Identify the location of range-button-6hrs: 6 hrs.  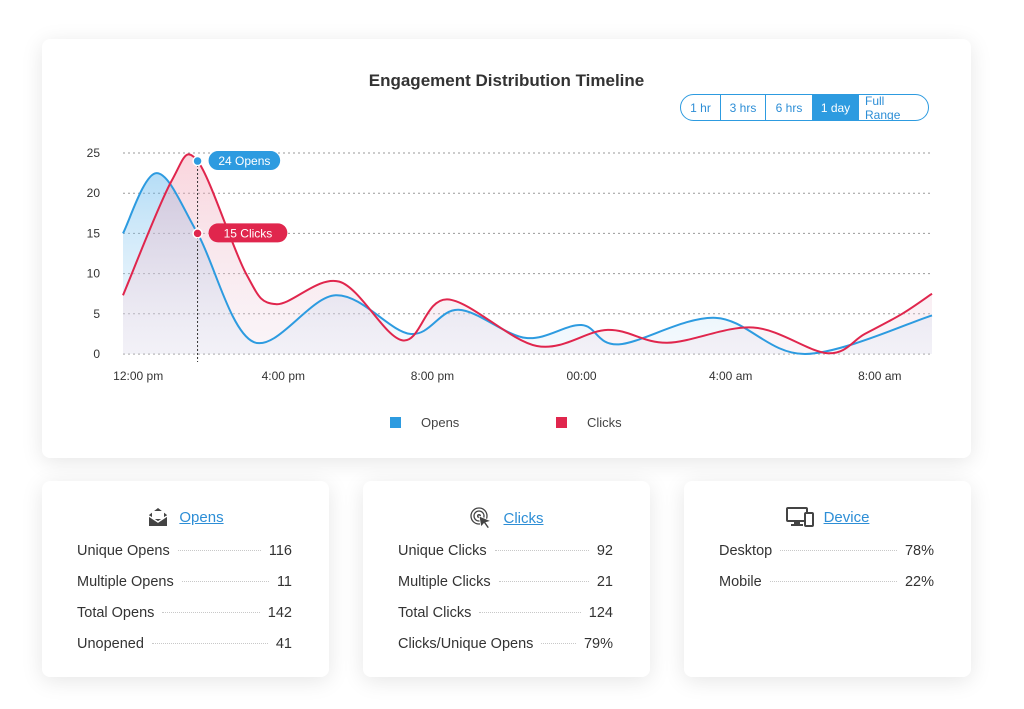
(788, 107).